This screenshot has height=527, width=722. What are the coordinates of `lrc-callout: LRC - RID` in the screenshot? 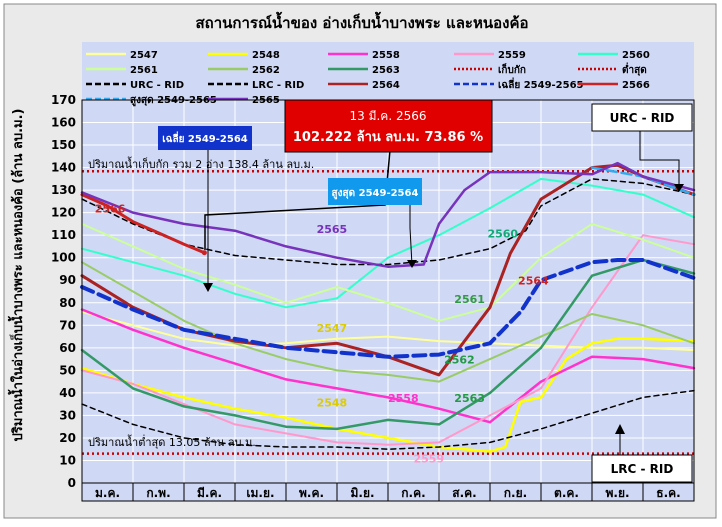 It's located at (642, 453).